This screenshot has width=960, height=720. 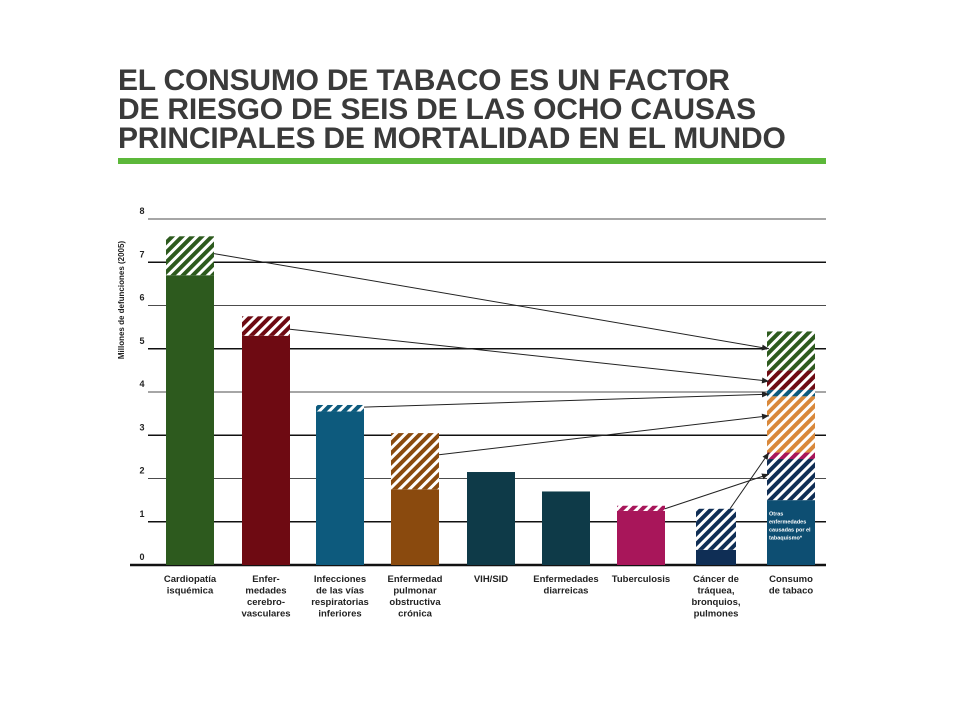 What do you see at coordinates (415, 579) in the screenshot?
I see `x-tick-label-line: Enfermedad` at bounding box center [415, 579].